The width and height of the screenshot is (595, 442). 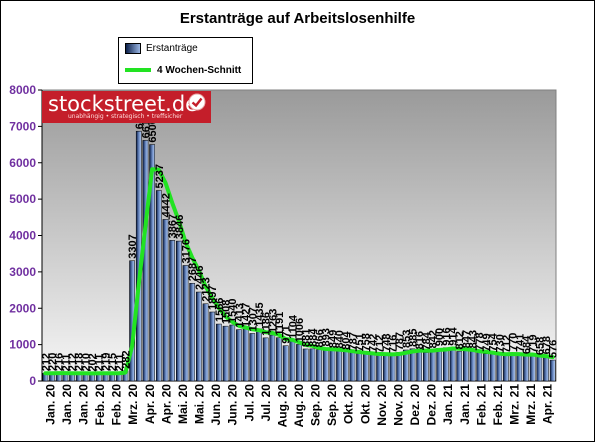 I want to click on bar-data-label: 843, so click(x=474, y=339).